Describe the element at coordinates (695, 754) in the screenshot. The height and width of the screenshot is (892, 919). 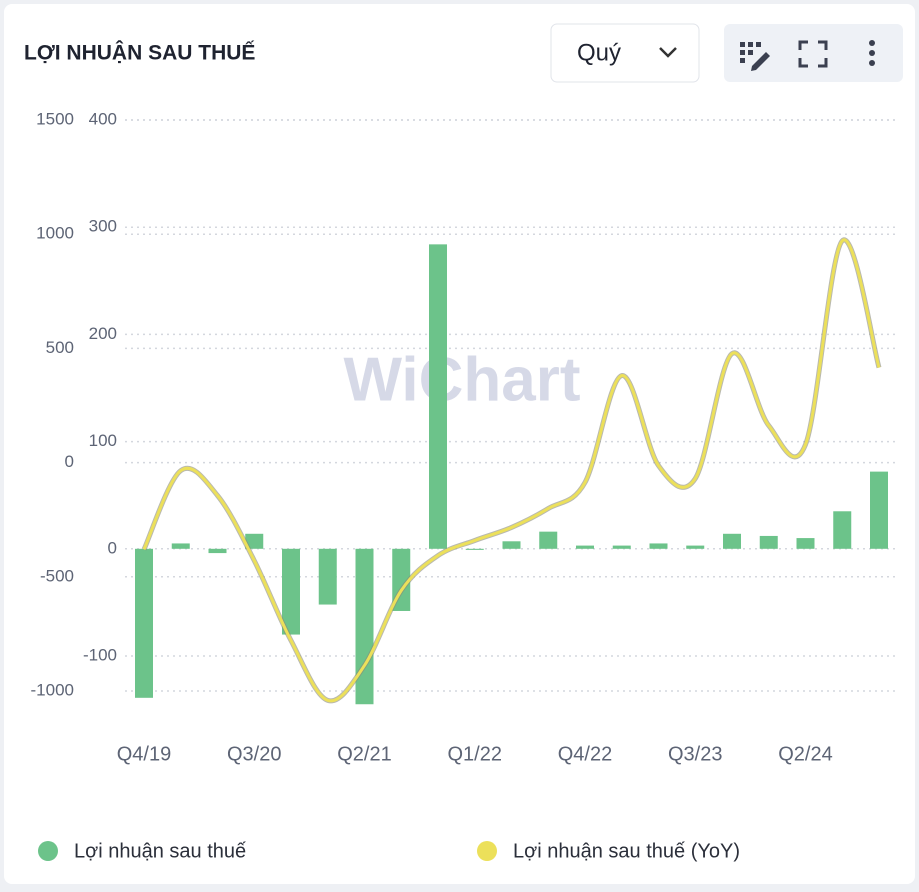
I see `x-tick-label: Q3/23` at that location.